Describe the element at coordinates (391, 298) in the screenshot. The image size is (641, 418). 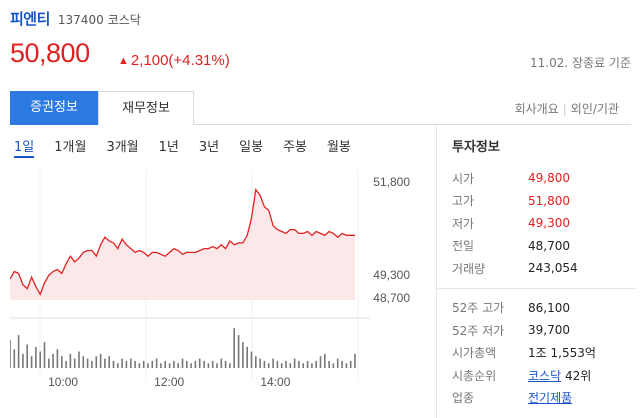
I see `y-tick-label: 48,700` at that location.